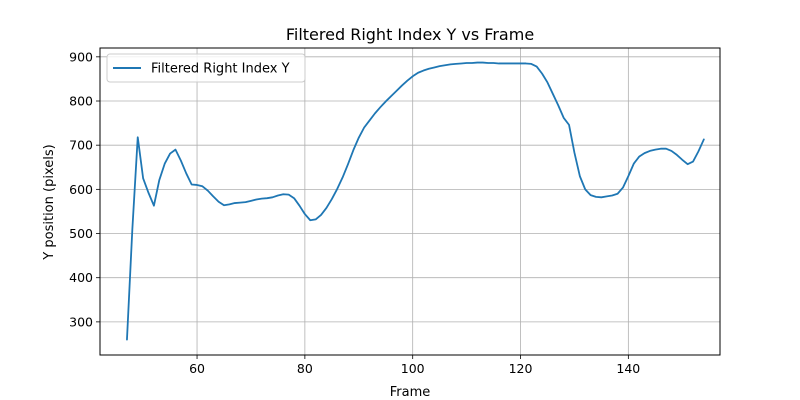 The image size is (800, 400). What do you see at coordinates (410, 392) in the screenshot?
I see `x-axis-label: Frame` at bounding box center [410, 392].